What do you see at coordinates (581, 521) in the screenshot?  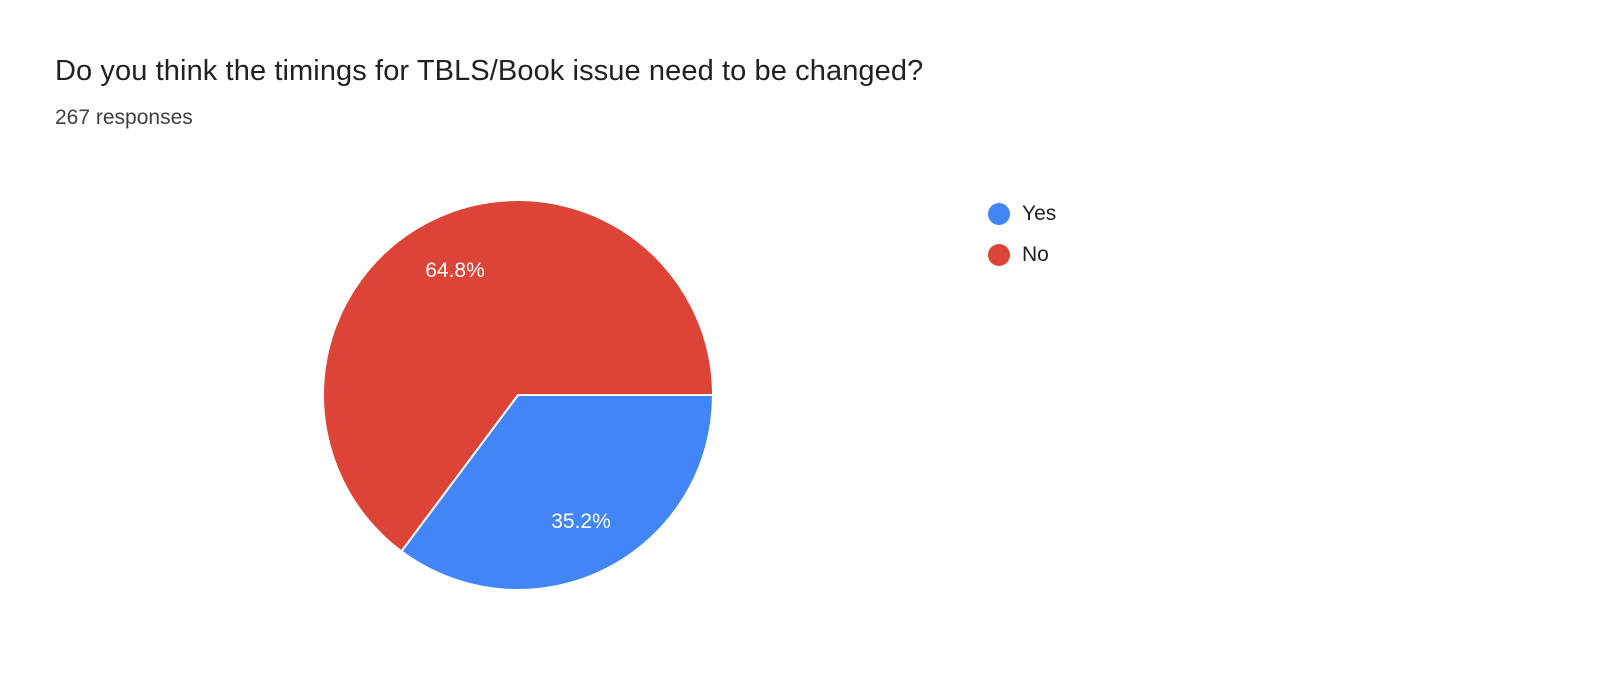 I see `slice-label-yes: 35.2%` at bounding box center [581, 521].